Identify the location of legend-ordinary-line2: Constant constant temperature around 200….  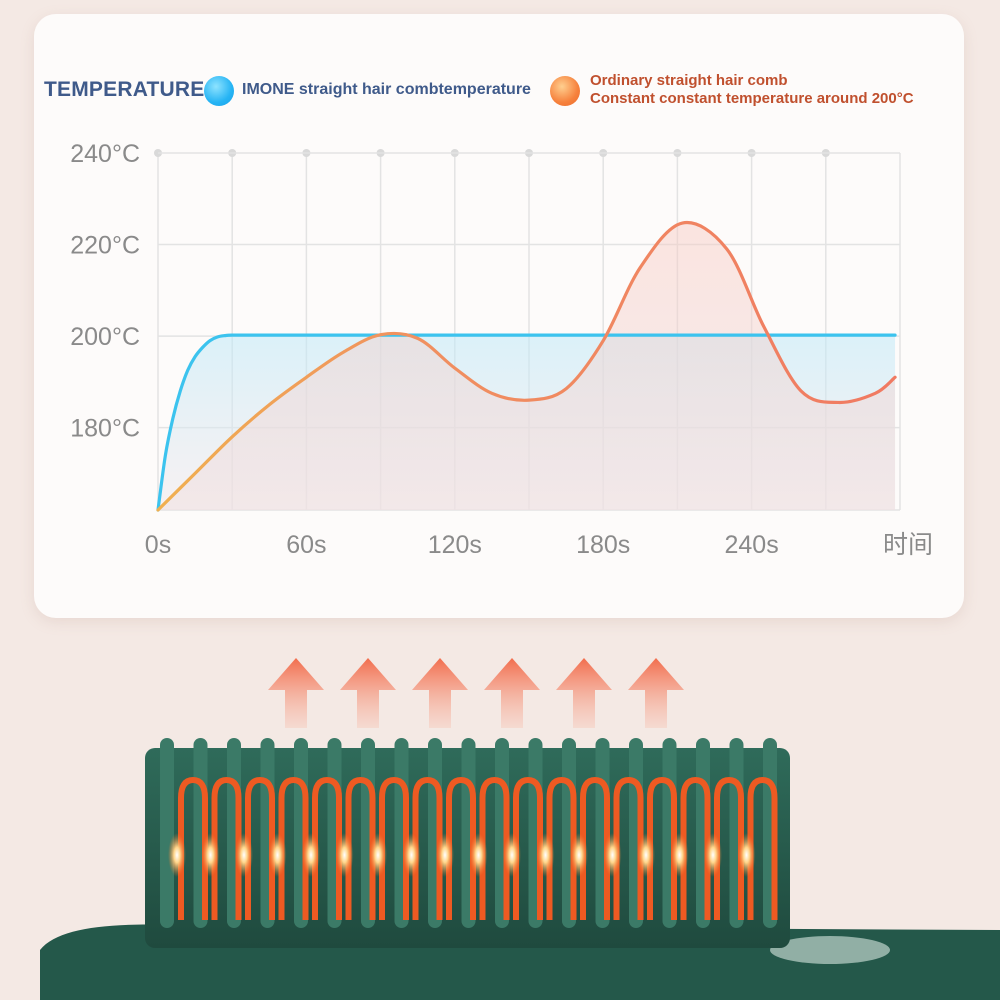
(752, 98).